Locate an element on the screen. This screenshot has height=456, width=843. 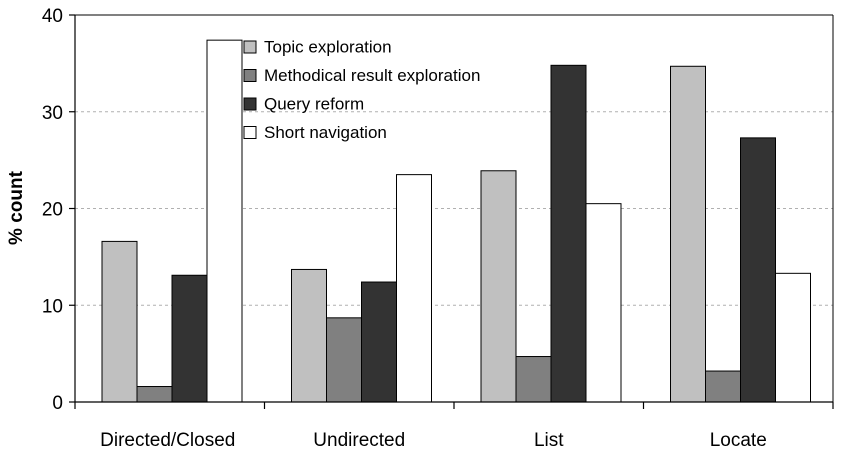
y-tick-label: 40 is located at coordinates (52, 16).